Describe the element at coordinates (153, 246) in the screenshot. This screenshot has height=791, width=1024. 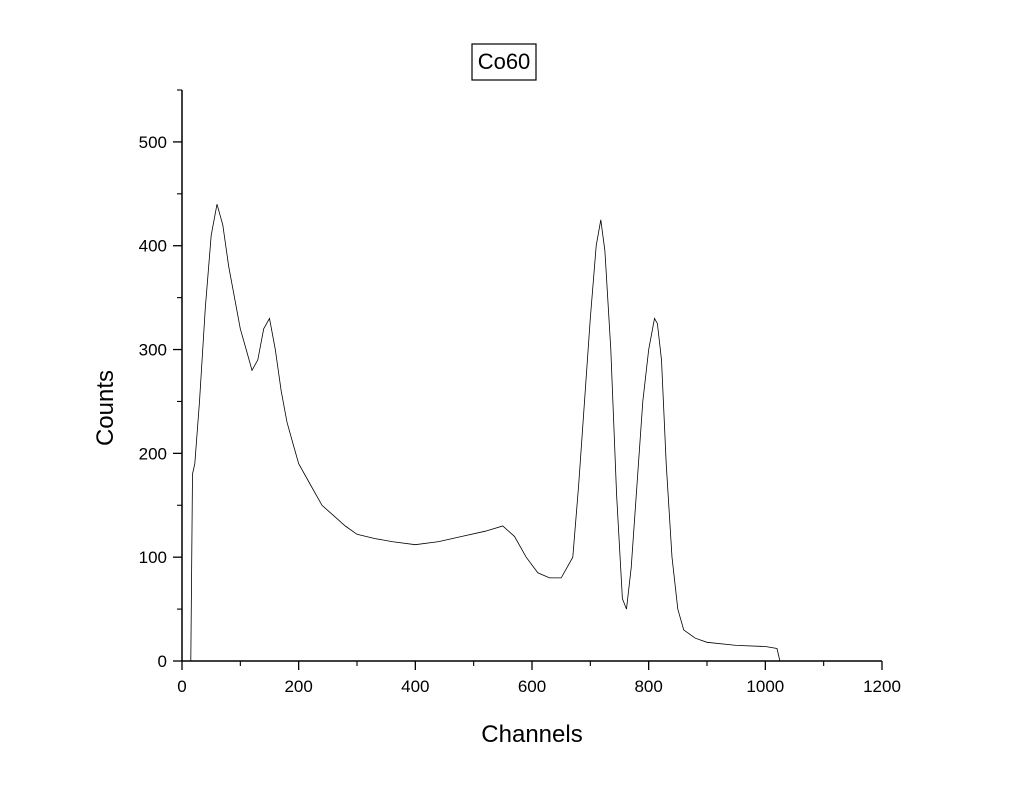
I see `y-tick-label: 400` at that location.